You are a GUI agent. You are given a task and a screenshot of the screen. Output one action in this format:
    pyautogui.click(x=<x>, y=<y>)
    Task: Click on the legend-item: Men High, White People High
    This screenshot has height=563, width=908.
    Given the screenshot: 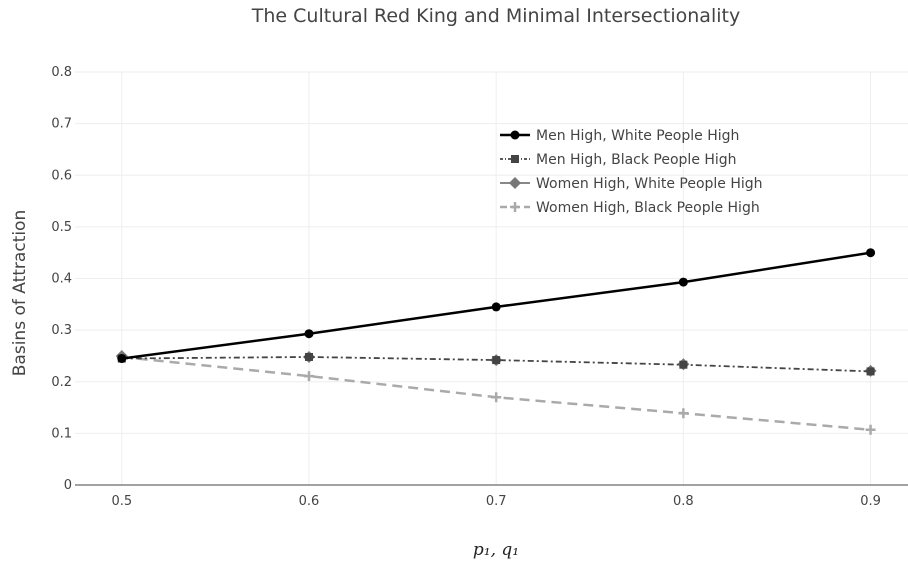 What is the action you would take?
    pyautogui.click(x=619, y=136)
    